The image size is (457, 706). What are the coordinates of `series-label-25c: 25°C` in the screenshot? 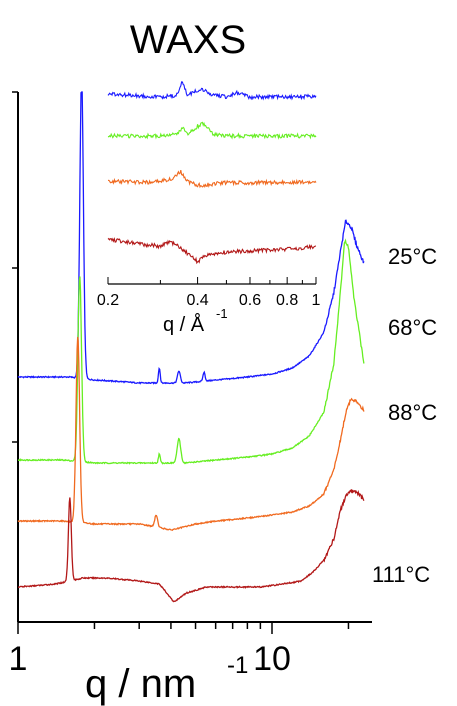 It's located at (412, 256).